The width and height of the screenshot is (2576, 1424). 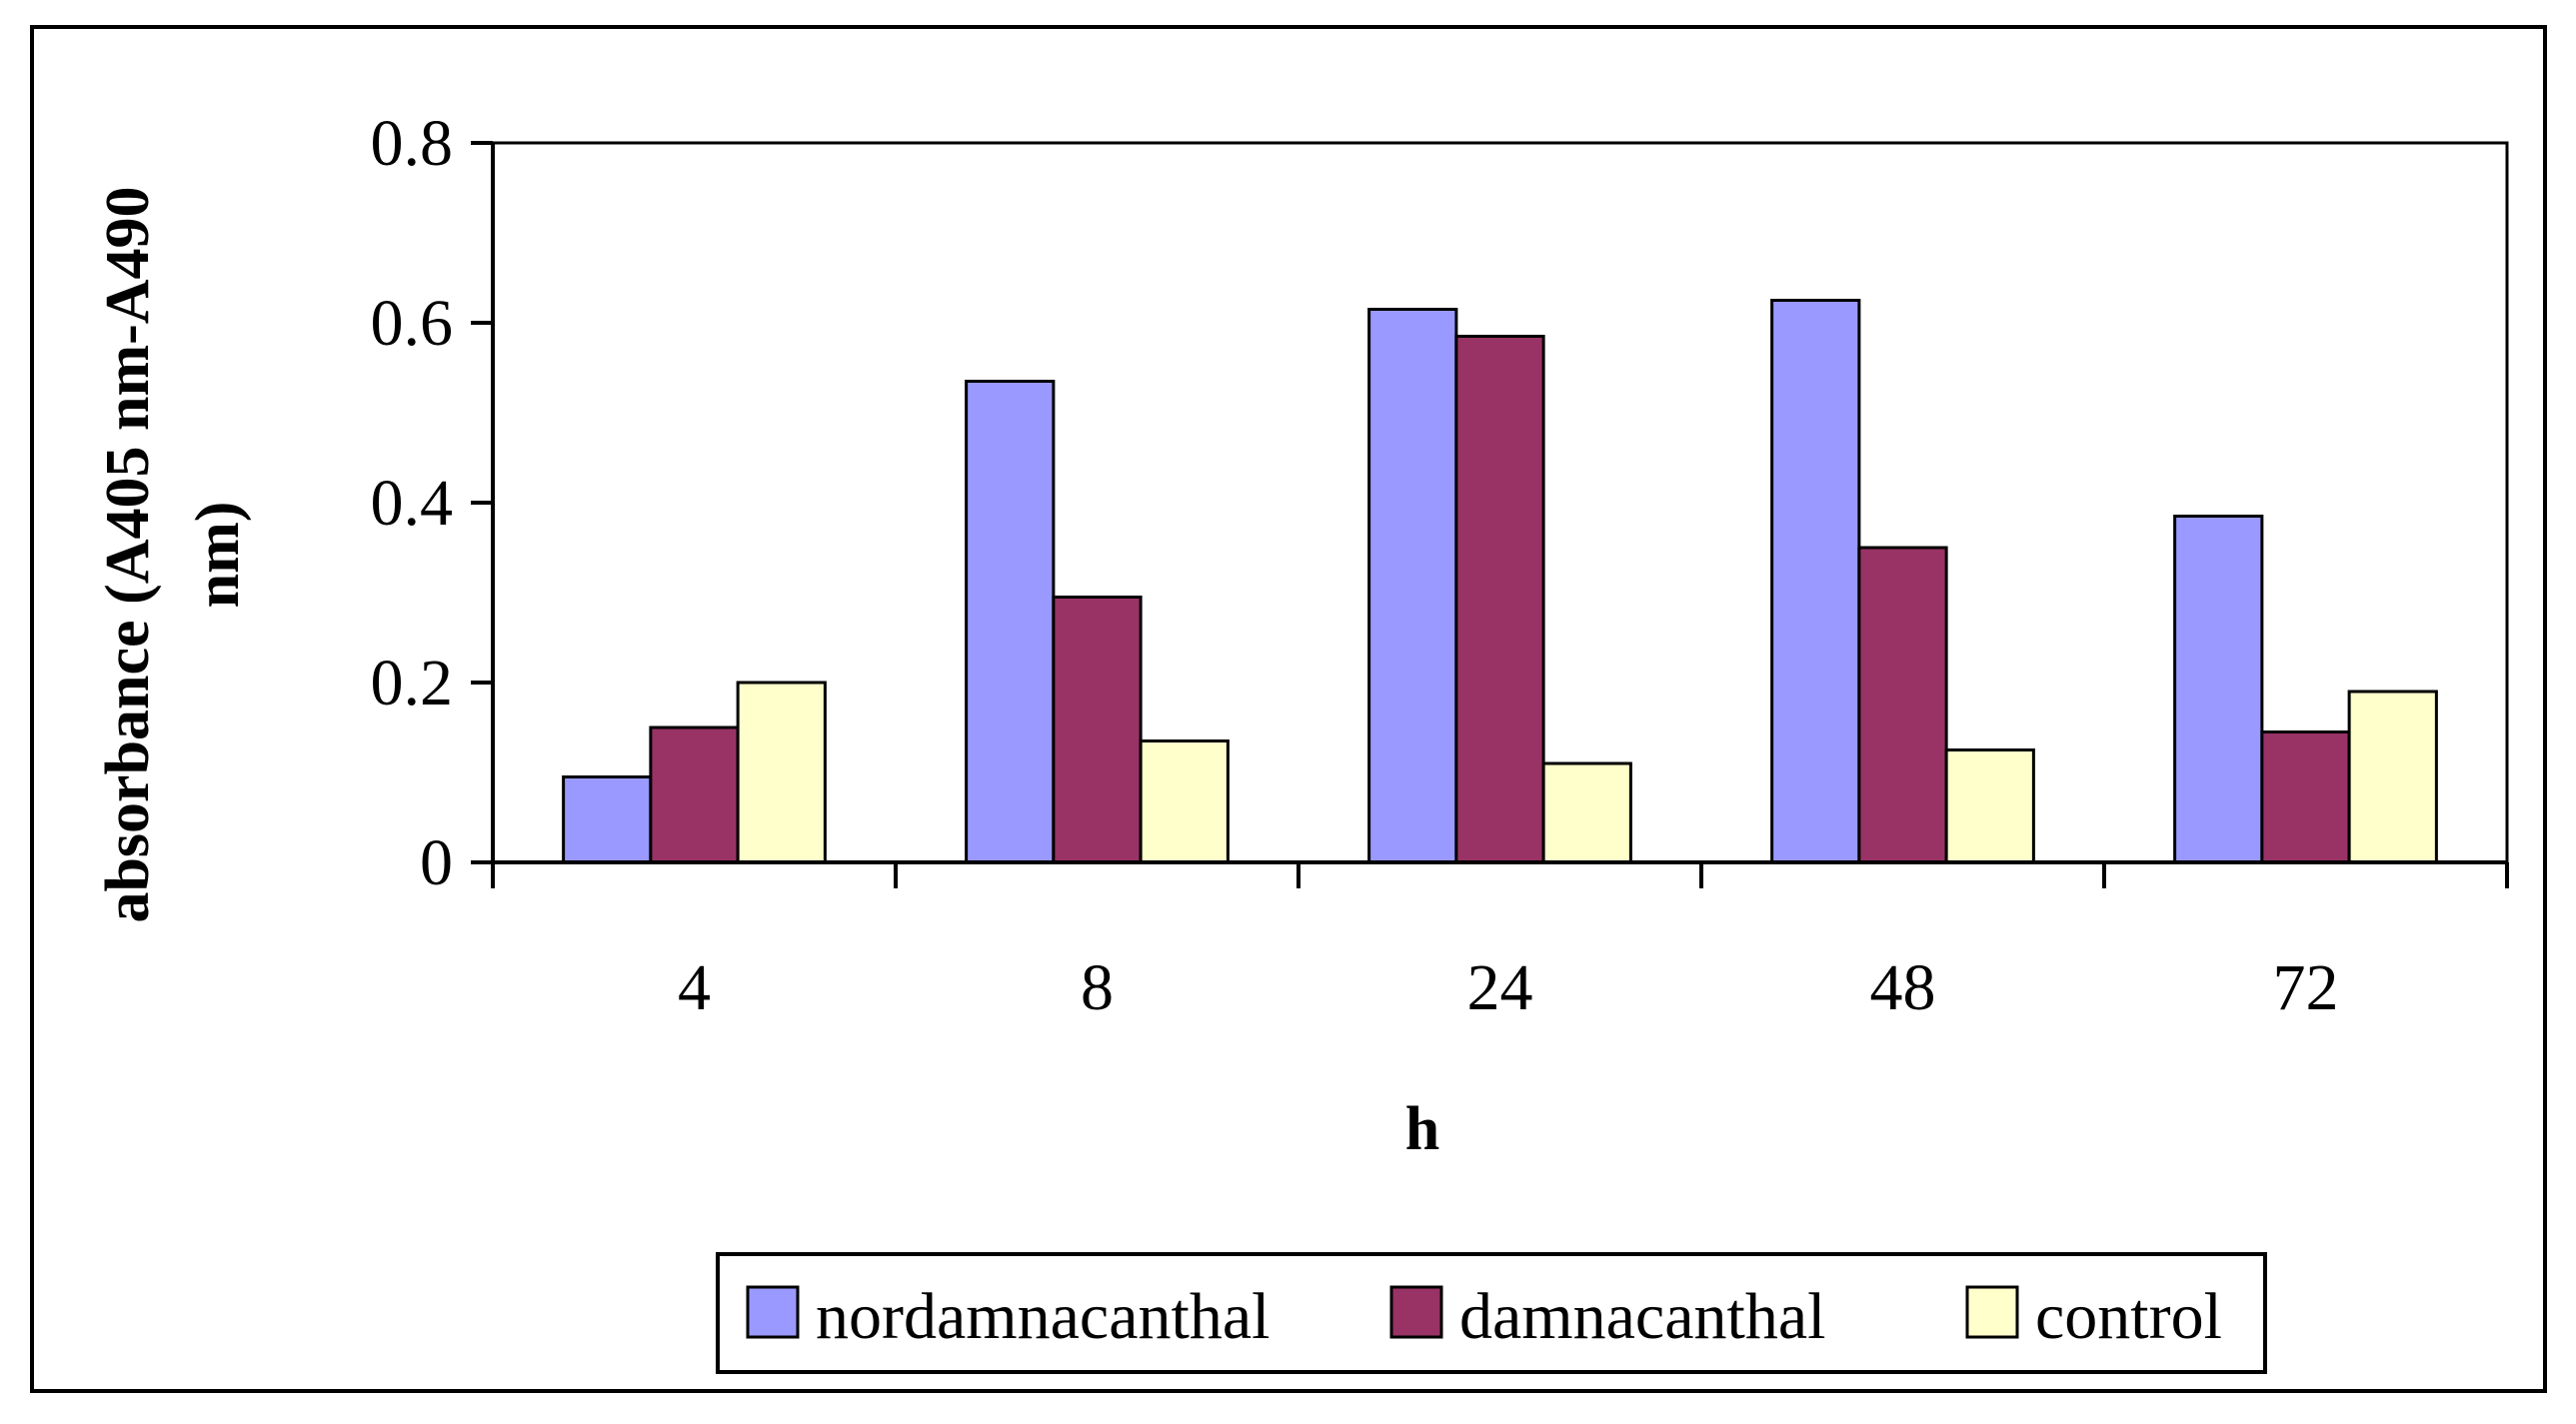 I want to click on x-tick-label: 72, so click(x=2306, y=987).